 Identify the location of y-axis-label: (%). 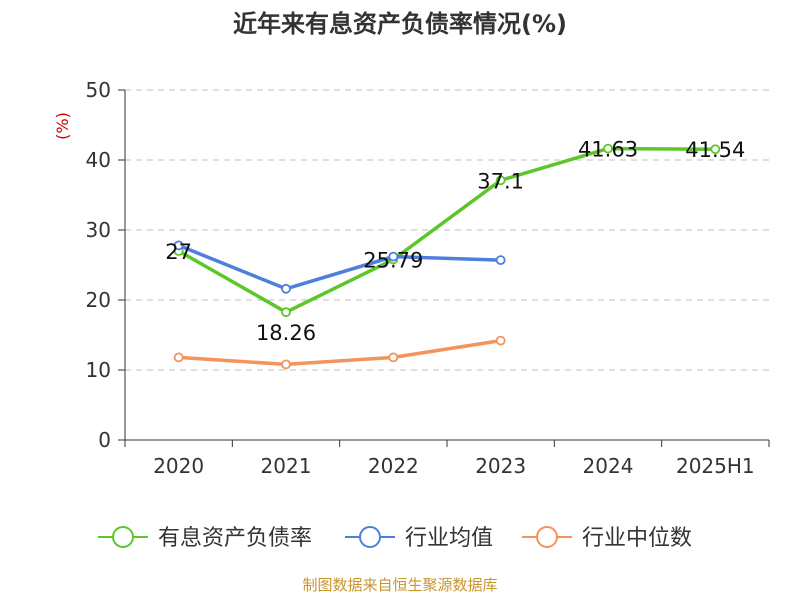
(62, 126).